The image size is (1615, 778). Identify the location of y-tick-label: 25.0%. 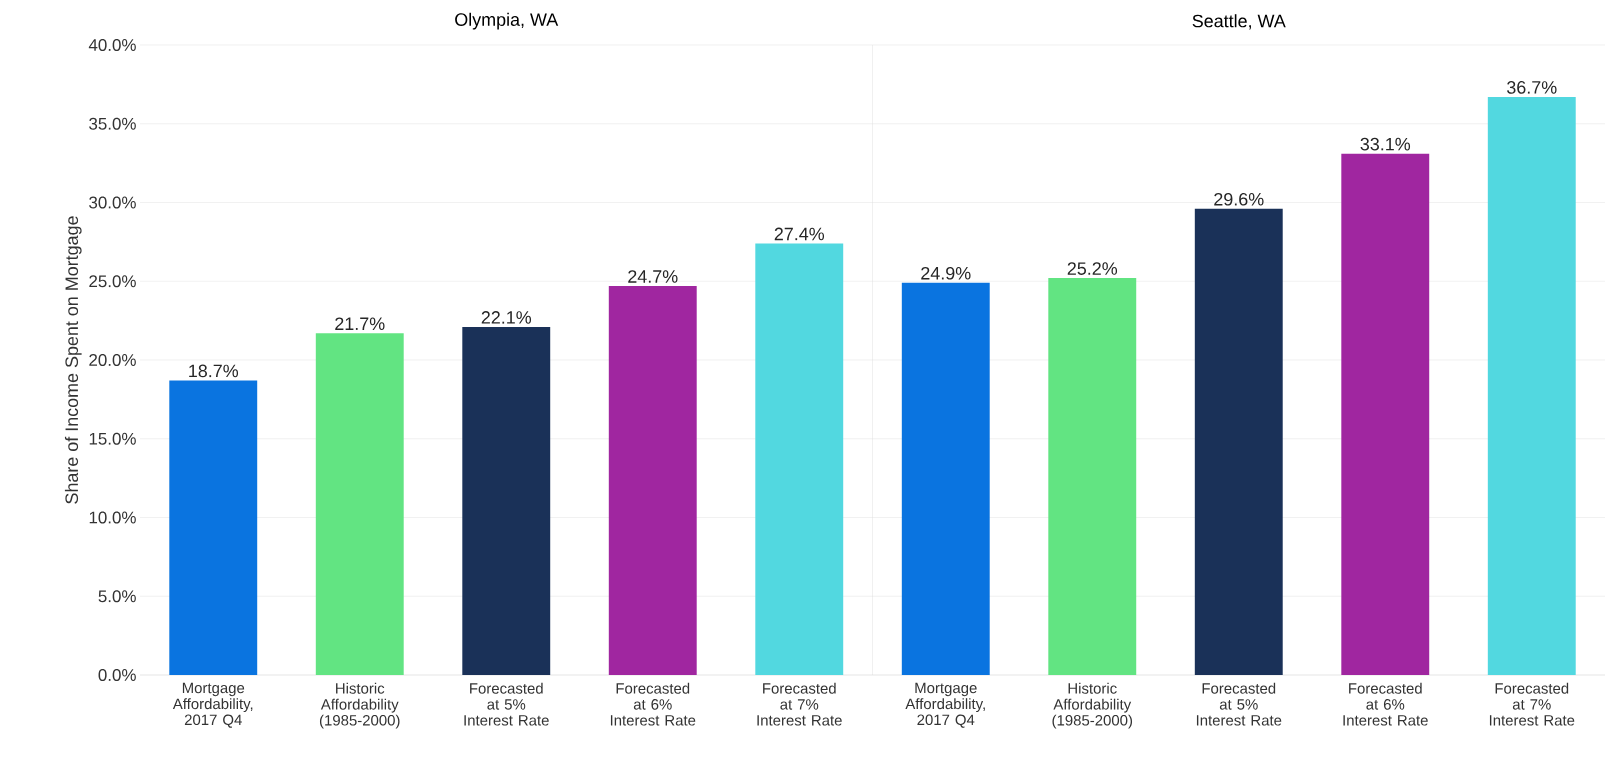
(112, 281).